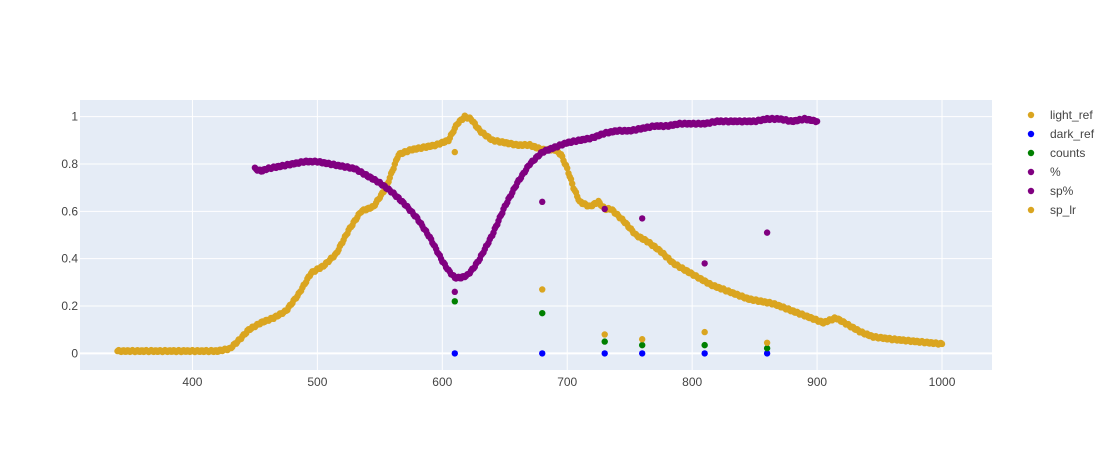 The height and width of the screenshot is (450, 1118). What do you see at coordinates (1067, 153) in the screenshot?
I see `legend-label: counts` at bounding box center [1067, 153].